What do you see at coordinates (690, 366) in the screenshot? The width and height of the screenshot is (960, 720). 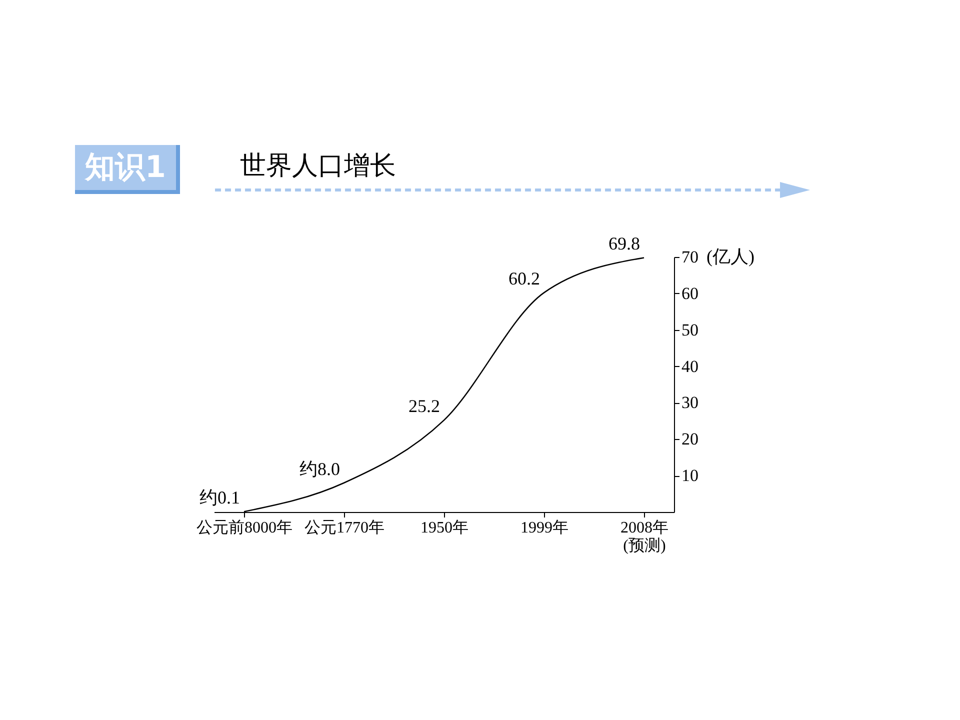 I see `y-tick-label: 40` at bounding box center [690, 366].